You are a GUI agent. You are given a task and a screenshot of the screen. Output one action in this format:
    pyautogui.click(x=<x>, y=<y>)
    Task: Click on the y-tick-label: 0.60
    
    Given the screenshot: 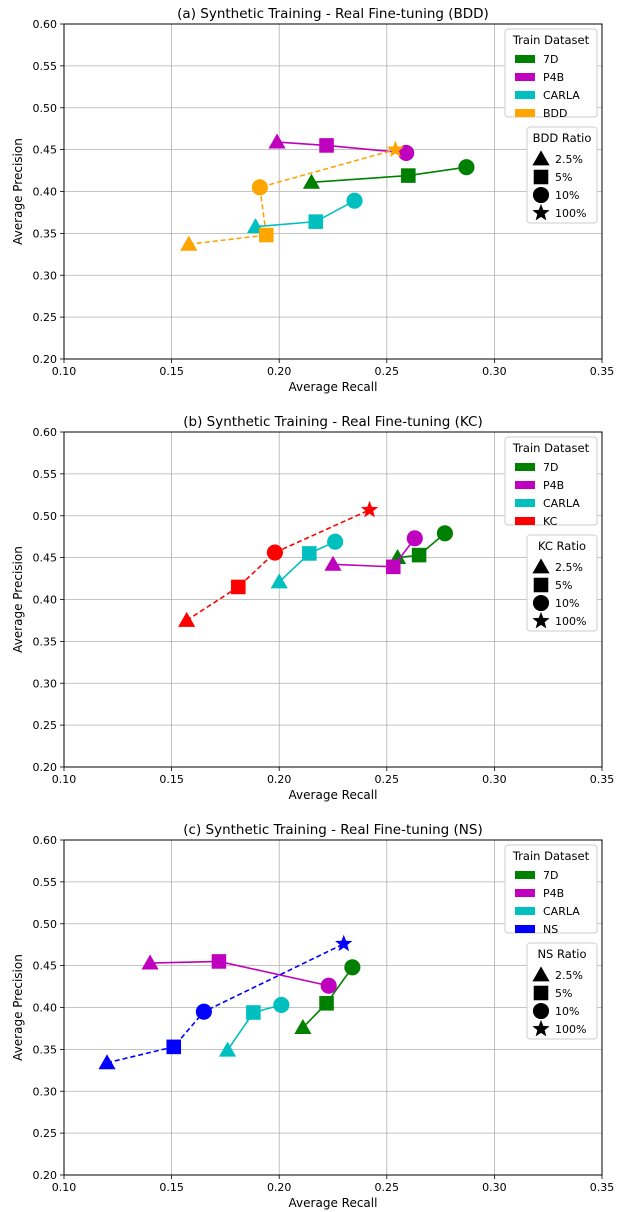 What is the action you would take?
    pyautogui.click(x=45, y=840)
    